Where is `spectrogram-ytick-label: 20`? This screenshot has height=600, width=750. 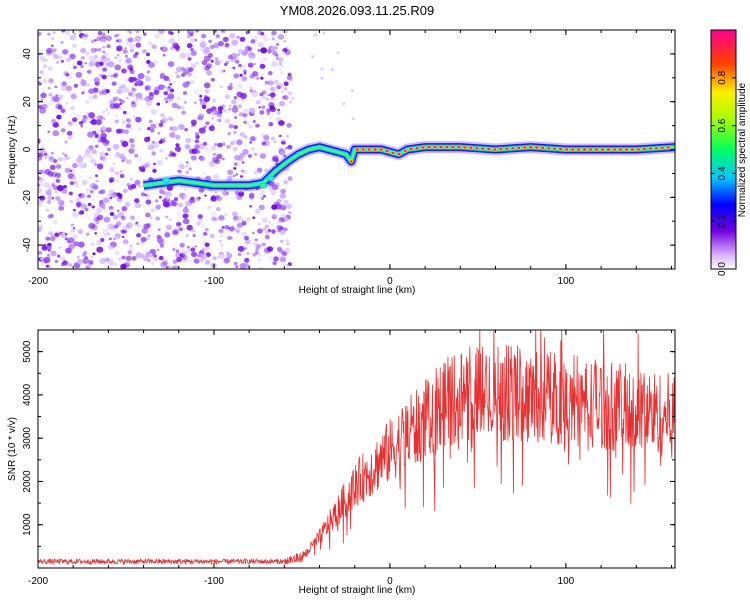 spectrogram-ytick-label: 20 is located at coordinates (27, 102).